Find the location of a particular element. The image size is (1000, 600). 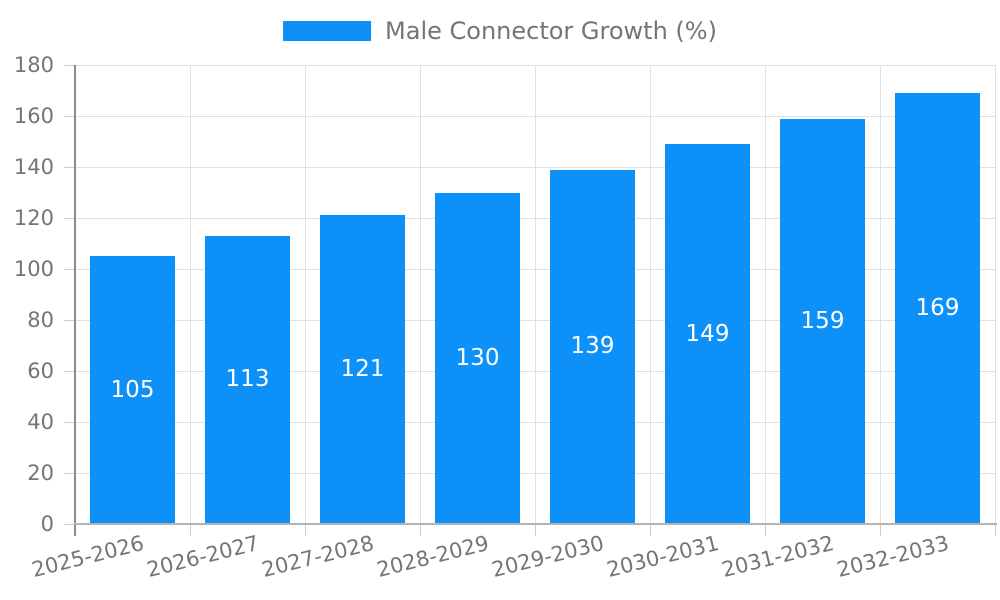

y-tick-label: 40 is located at coordinates (40, 422).